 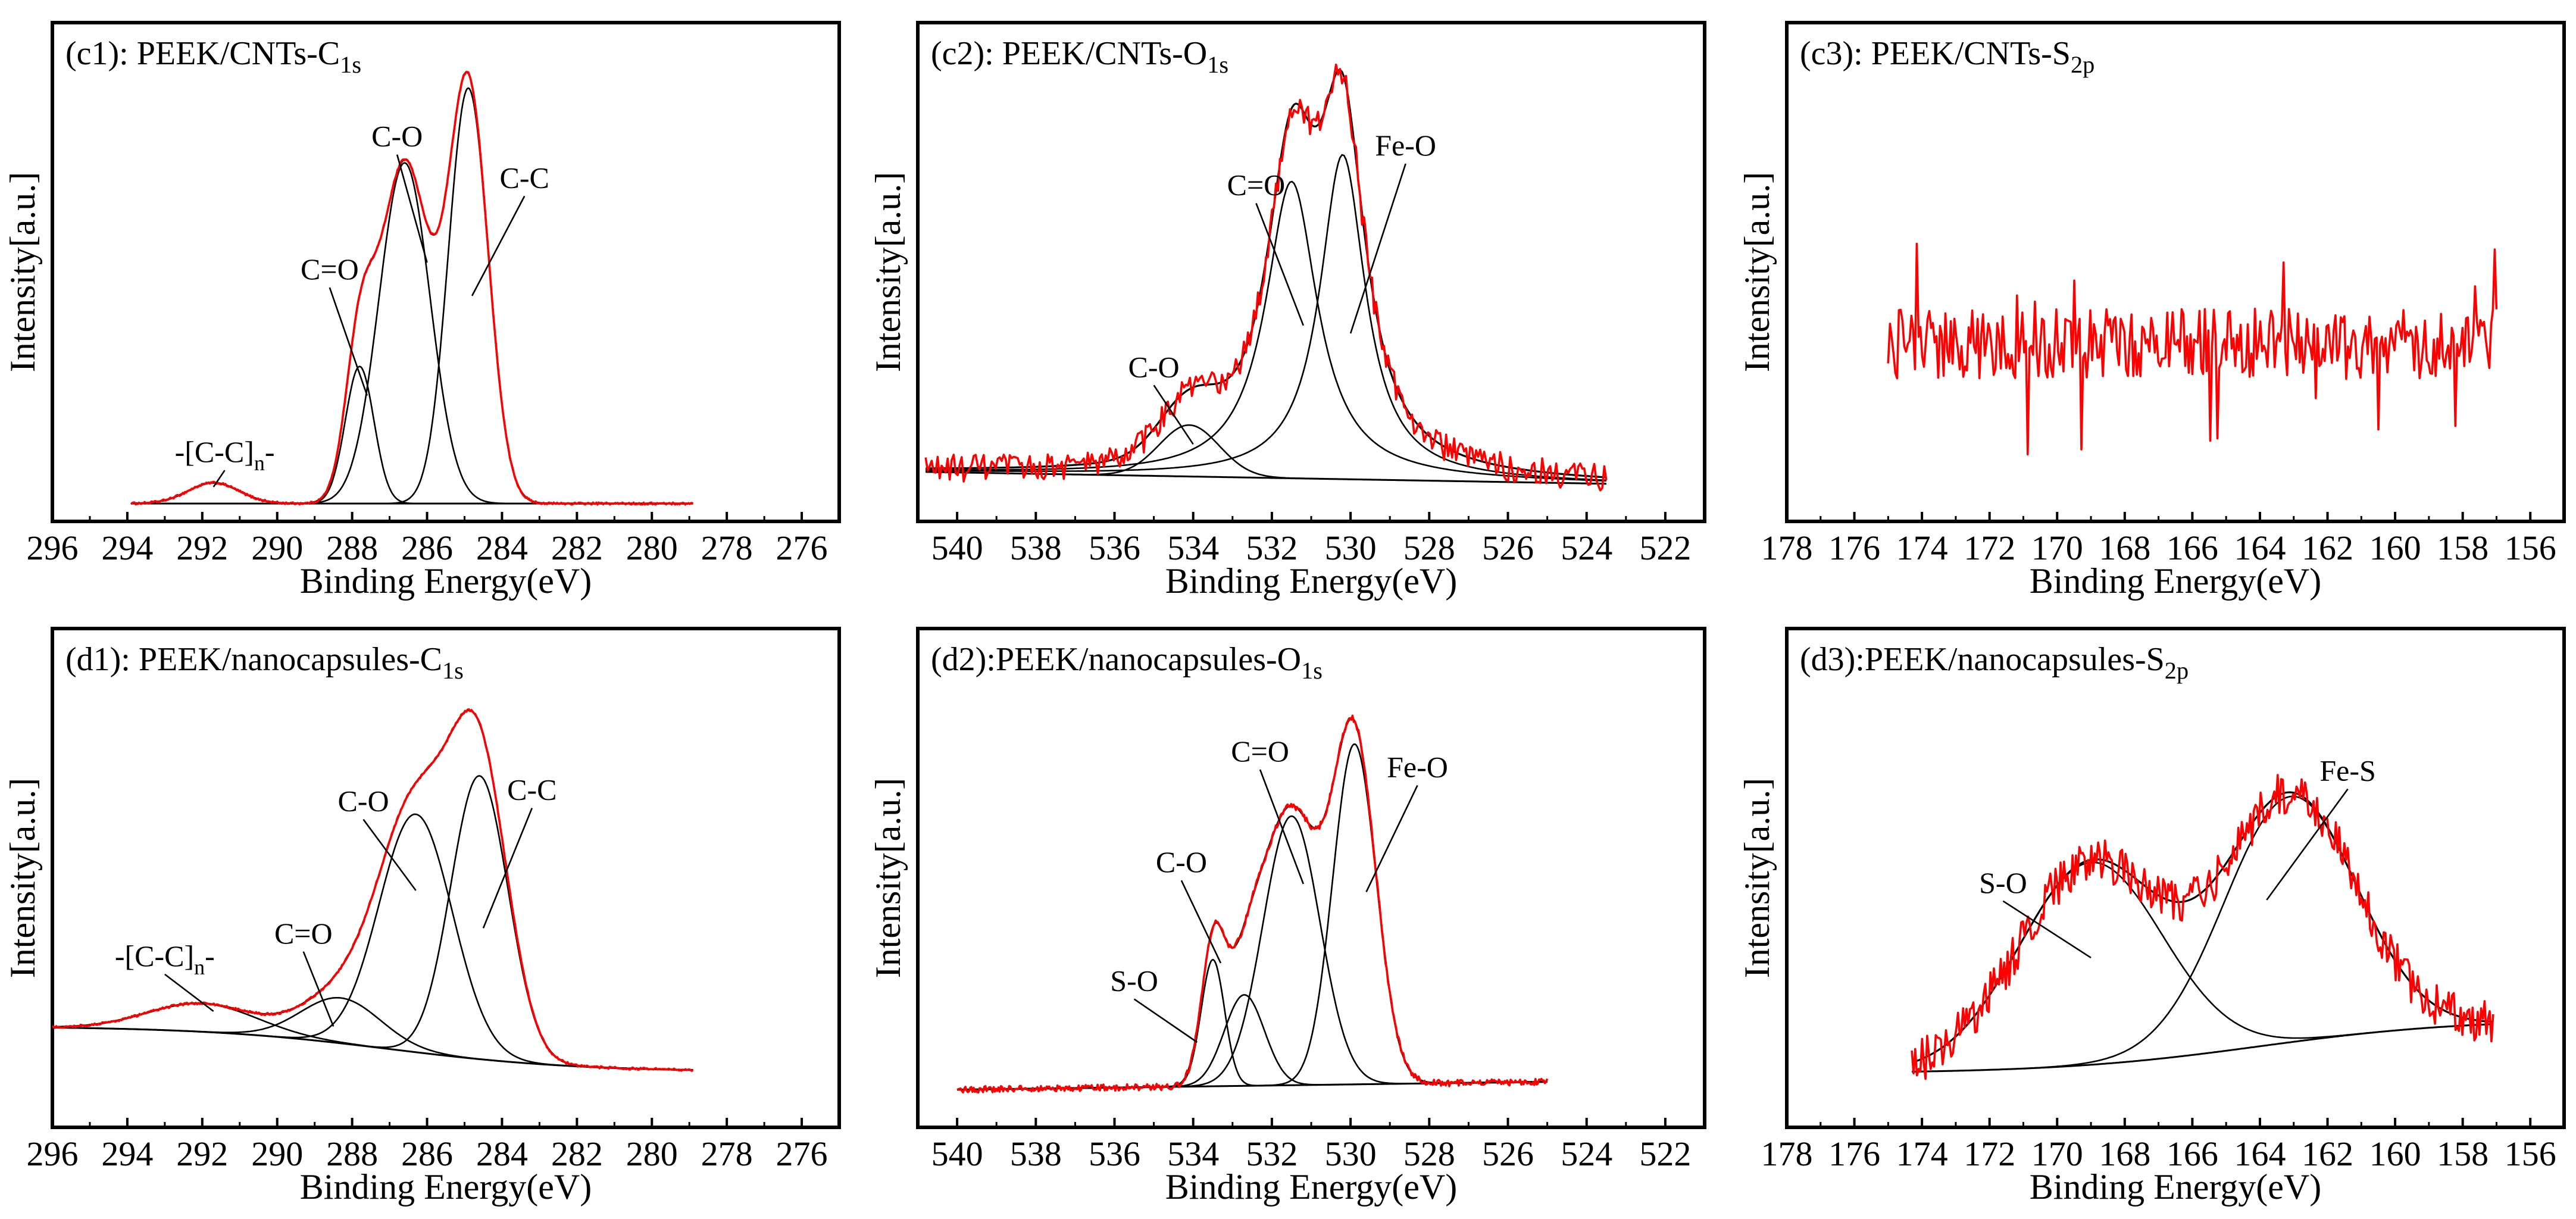 What do you see at coordinates (1935, 53) in the screenshot?
I see `panel-title-text: (c3): PEEK/CNTs-S` at bounding box center [1935, 53].